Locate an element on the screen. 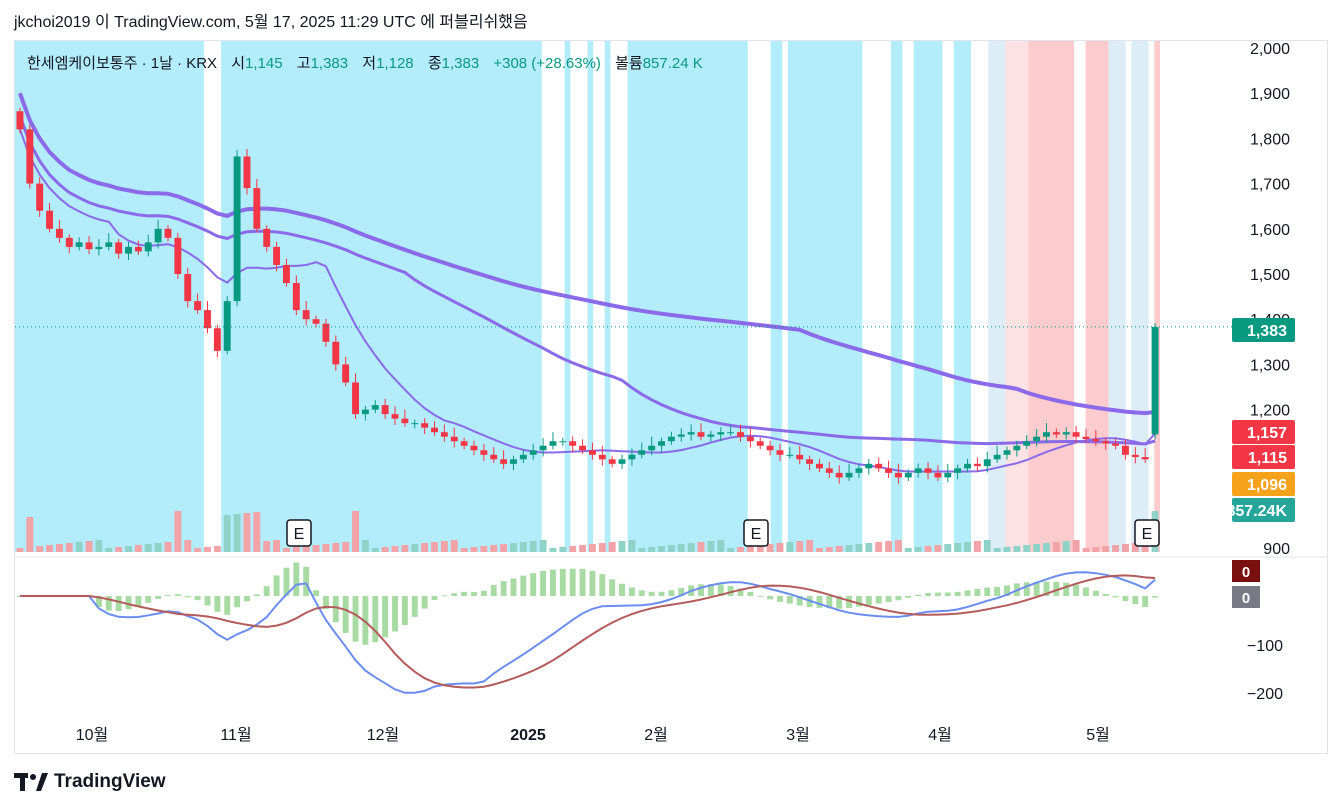  high-value: 1,383 is located at coordinates (329, 63).